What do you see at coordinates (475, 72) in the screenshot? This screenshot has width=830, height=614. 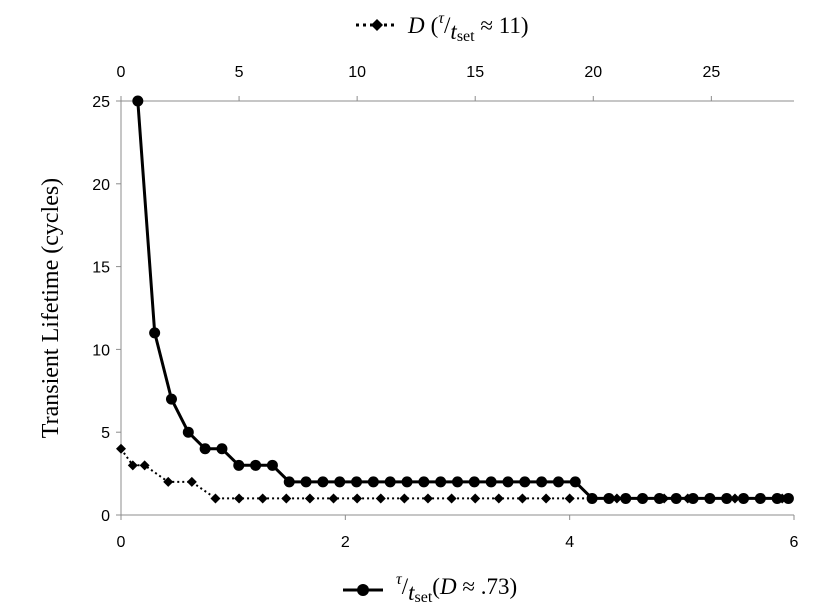 I see `x-top-tick-label: 15` at bounding box center [475, 72].